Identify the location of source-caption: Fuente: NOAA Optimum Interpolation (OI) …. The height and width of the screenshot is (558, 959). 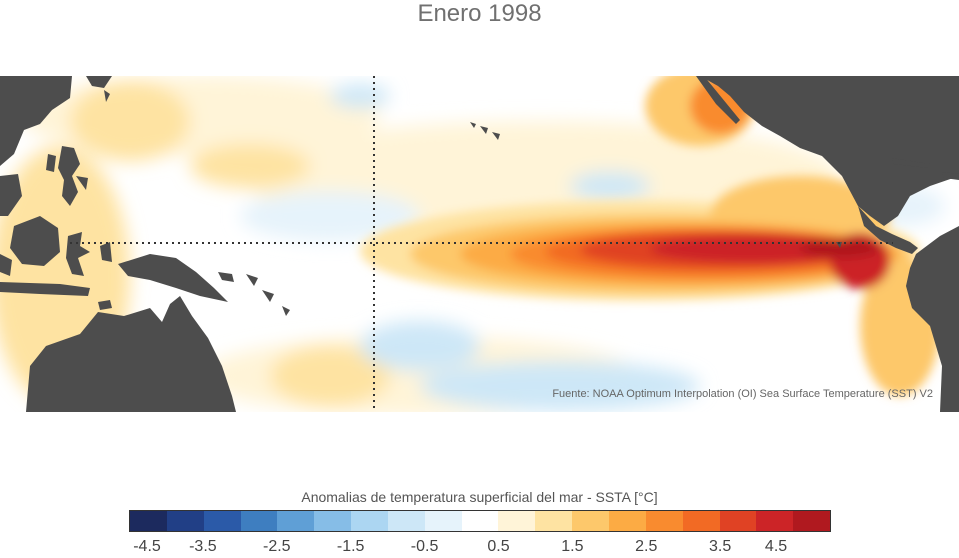
(742, 394).